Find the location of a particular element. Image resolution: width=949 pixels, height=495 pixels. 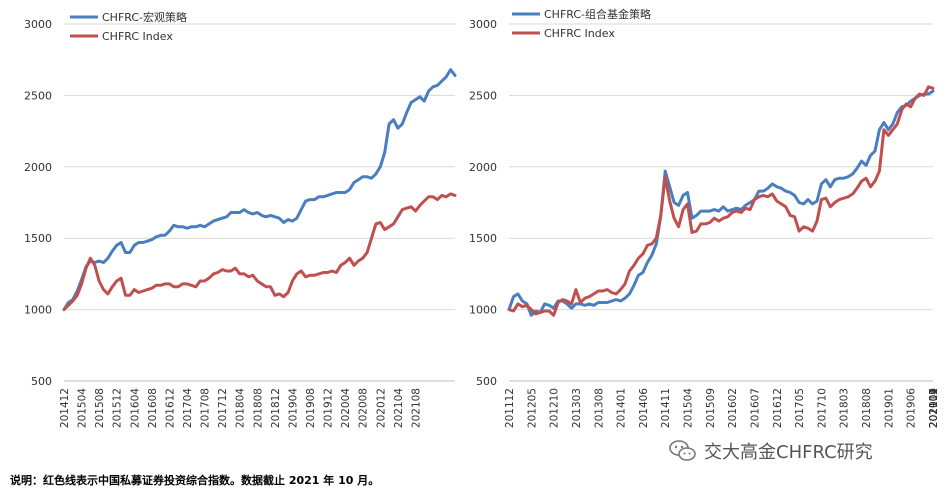

x-tick-label: 201908 is located at coordinates (311, 408).